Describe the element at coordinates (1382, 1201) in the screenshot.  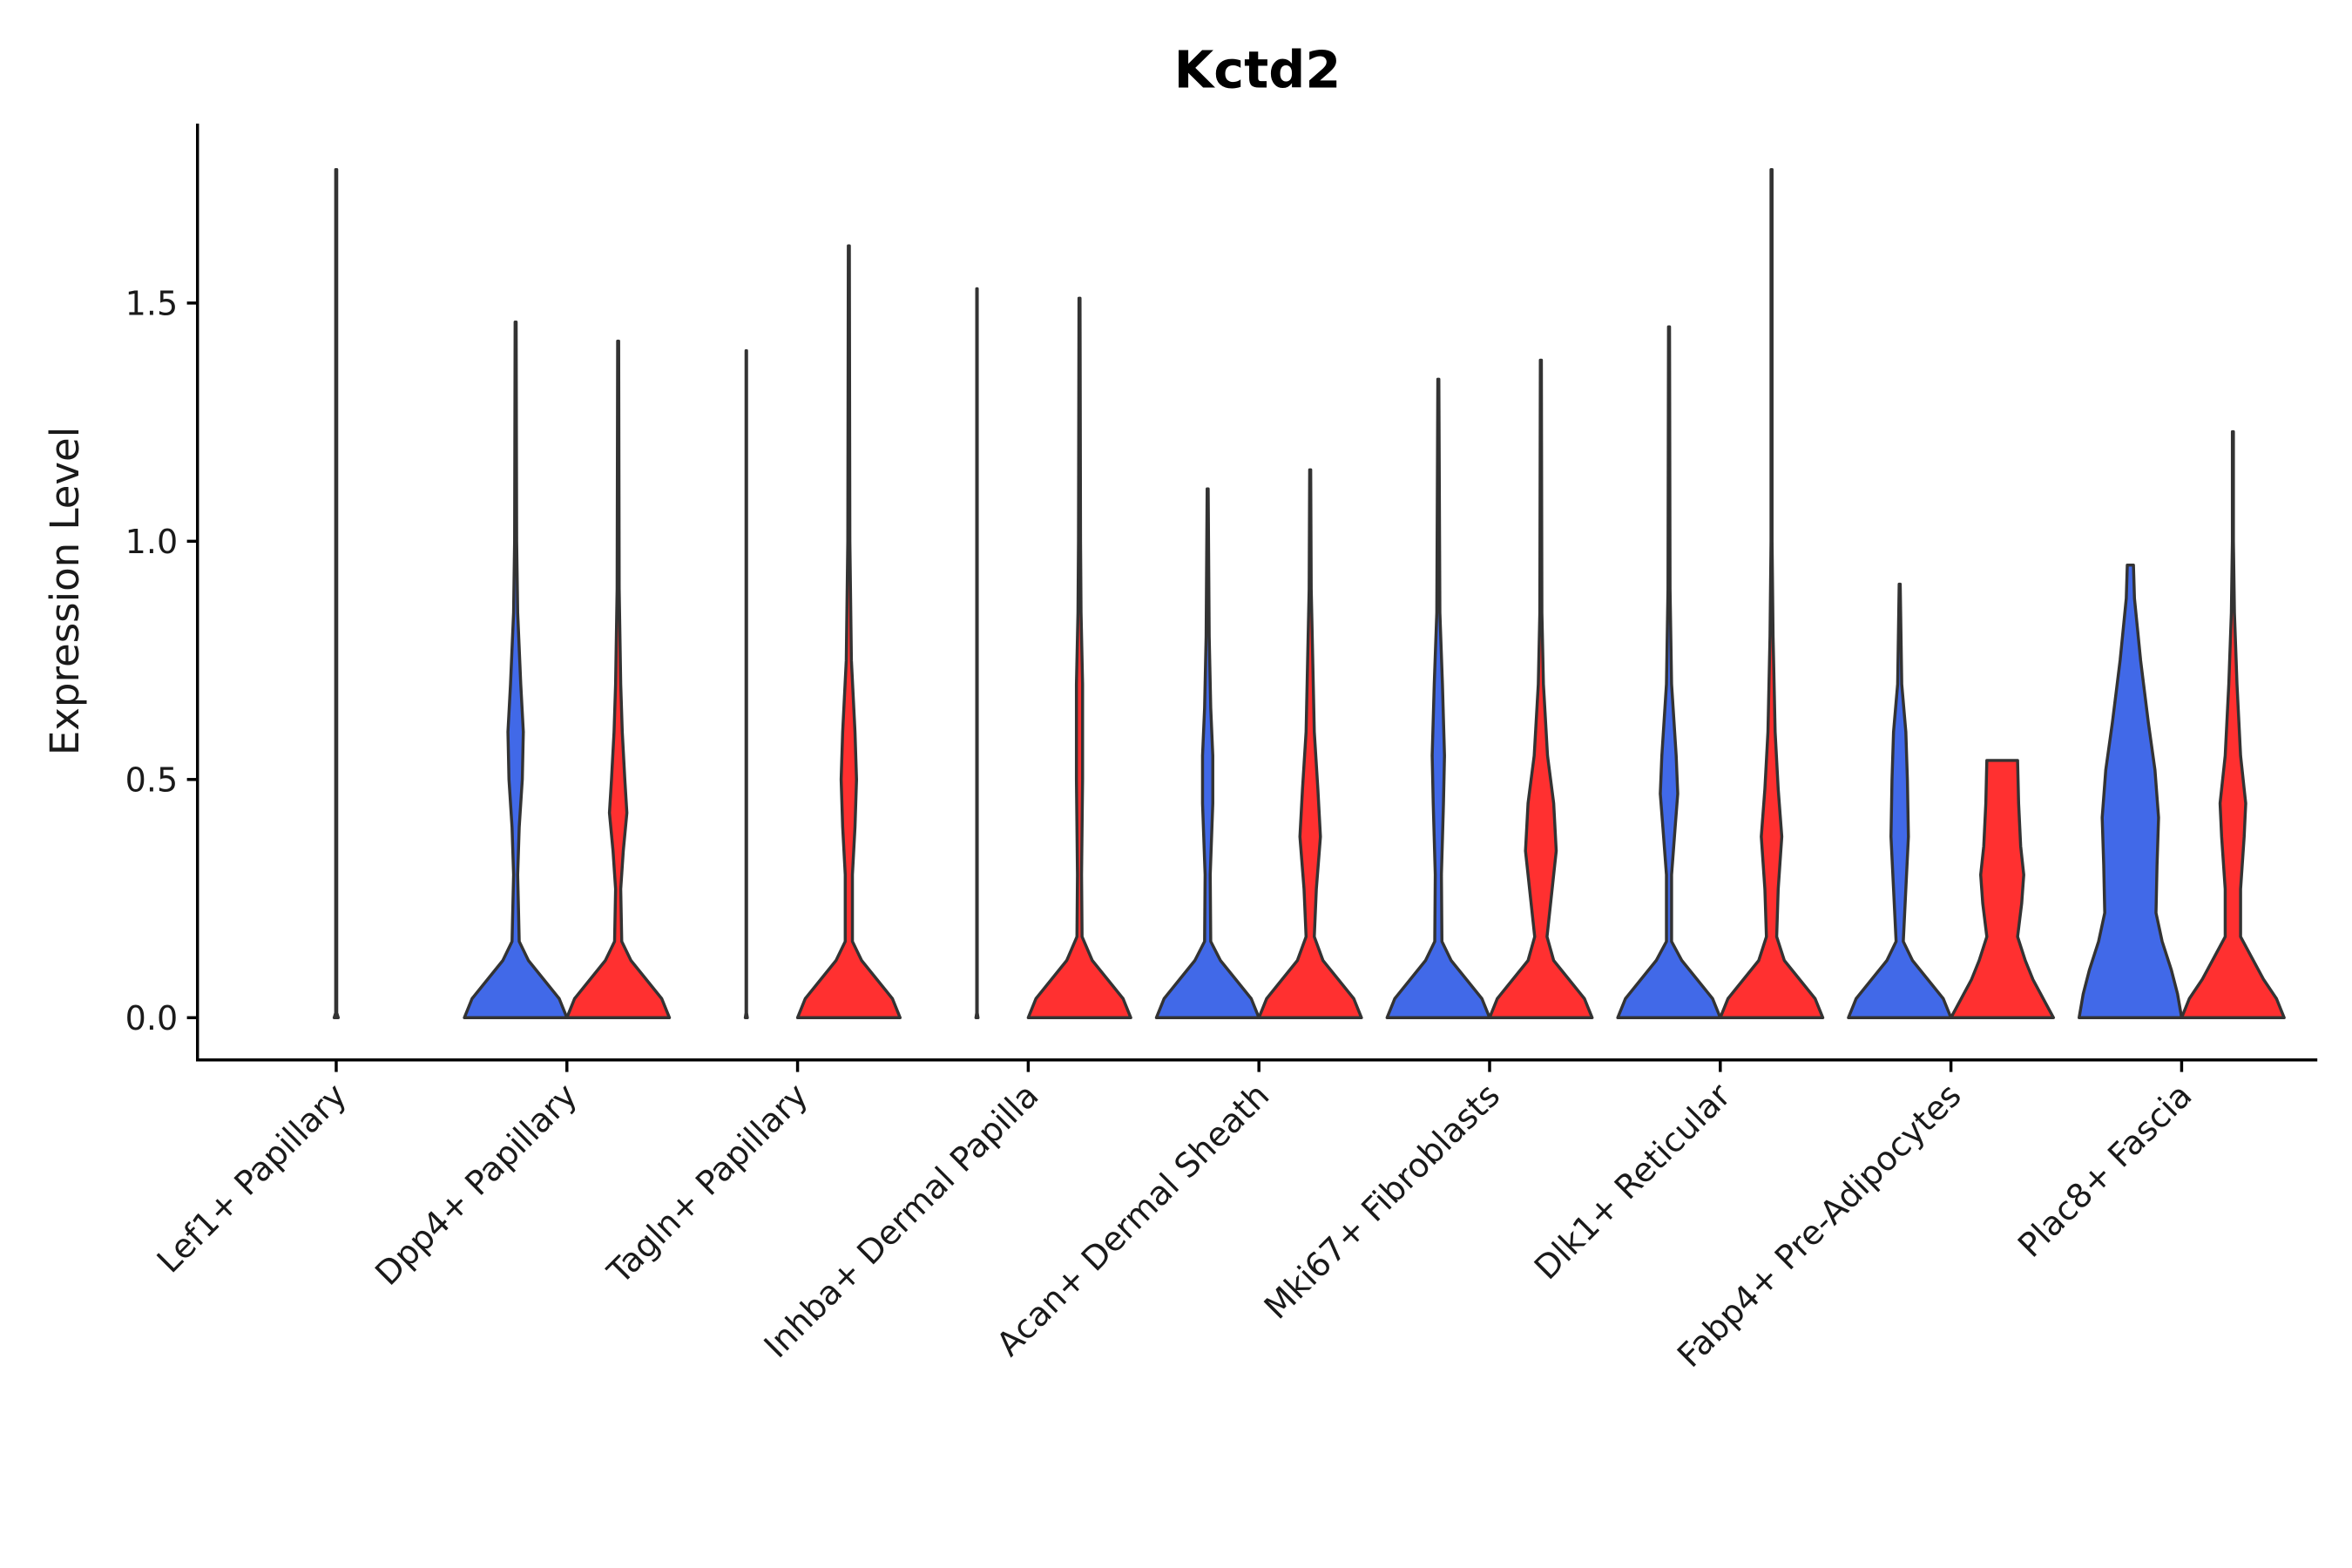
I see `x-tick-label: Mki67+ Fibroblasts` at that location.